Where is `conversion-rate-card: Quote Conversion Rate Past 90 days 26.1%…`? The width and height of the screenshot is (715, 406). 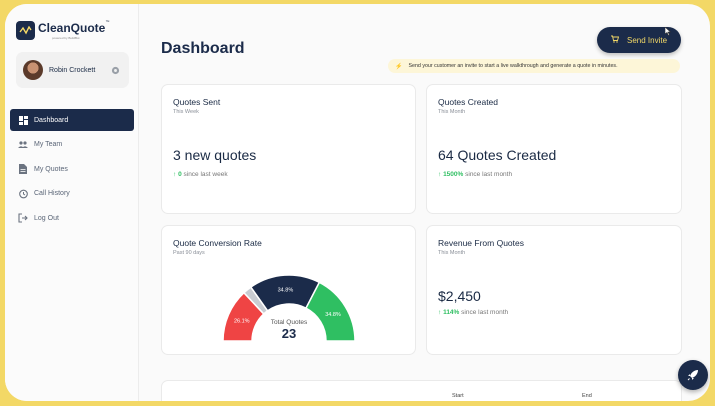 conversion-rate-card: Quote Conversion Rate Past 90 days 26.1%… is located at coordinates (288, 290).